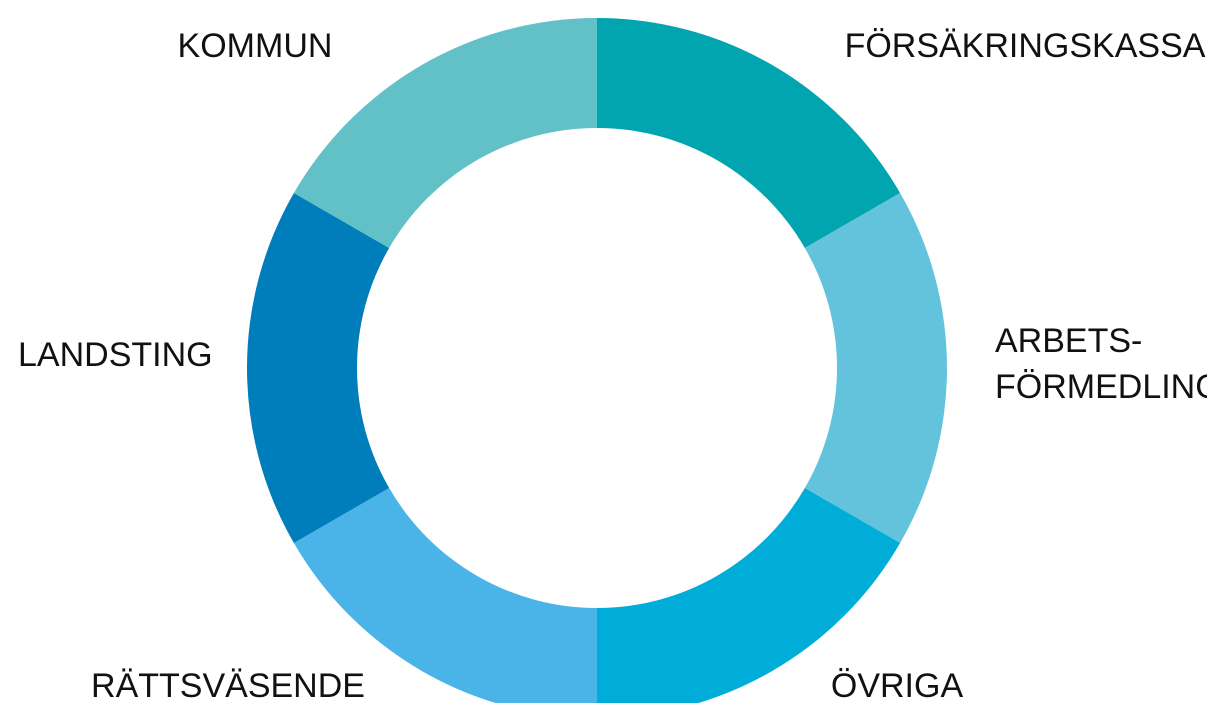 This screenshot has height=703, width=1207. What do you see at coordinates (1025, 46) in the screenshot?
I see `segment-label: FÖRSÄKRINGSKASSA` at bounding box center [1025, 46].